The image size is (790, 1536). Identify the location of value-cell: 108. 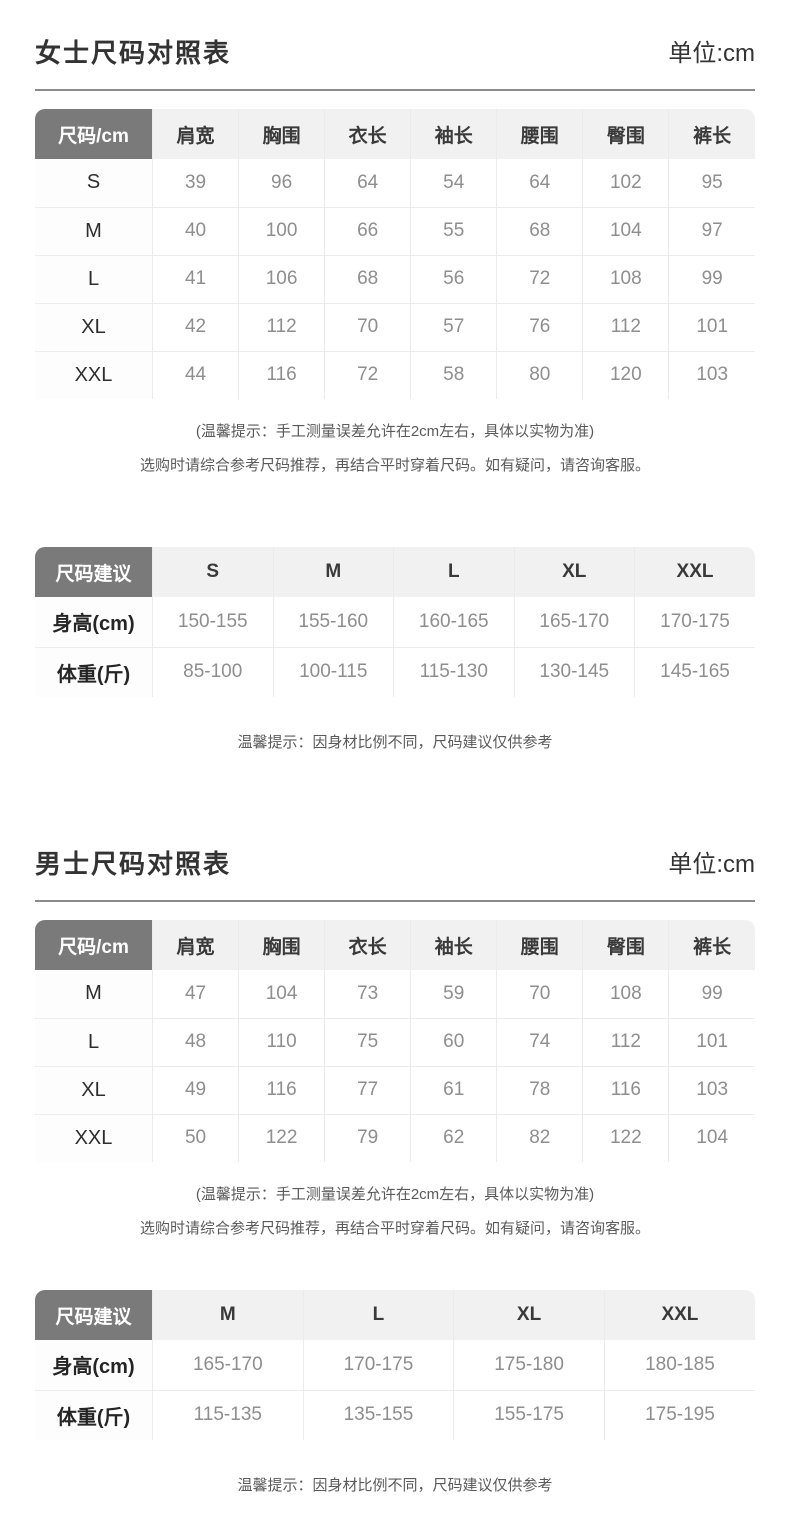
(625, 278).